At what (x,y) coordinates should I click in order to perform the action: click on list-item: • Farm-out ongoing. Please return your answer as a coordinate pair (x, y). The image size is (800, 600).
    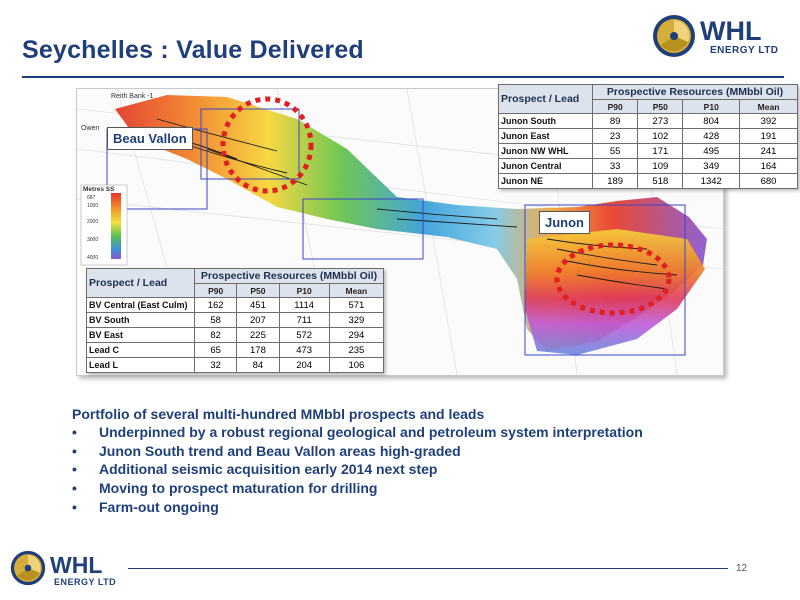
    Looking at the image, I should click on (422, 507).